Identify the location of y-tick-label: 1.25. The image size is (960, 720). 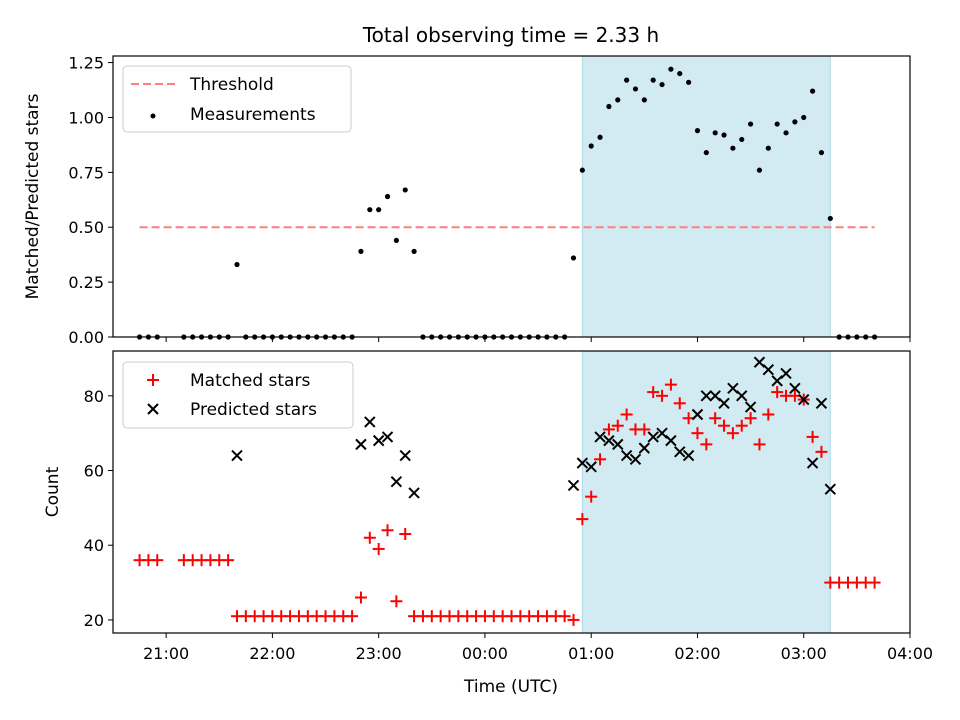
(86, 63).